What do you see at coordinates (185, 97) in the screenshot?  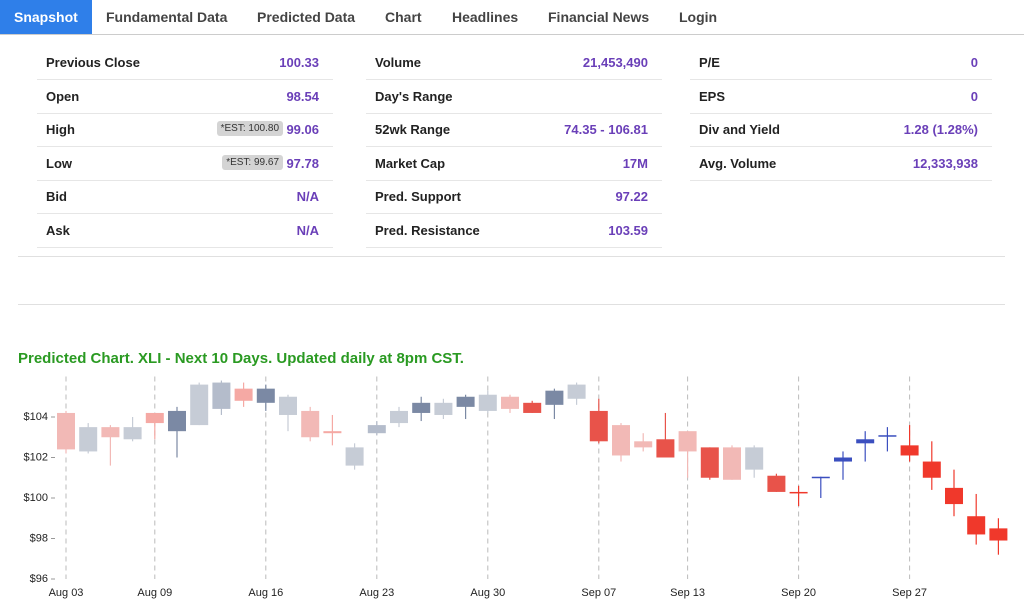 I see `stat-row: Open 98.54` at bounding box center [185, 97].